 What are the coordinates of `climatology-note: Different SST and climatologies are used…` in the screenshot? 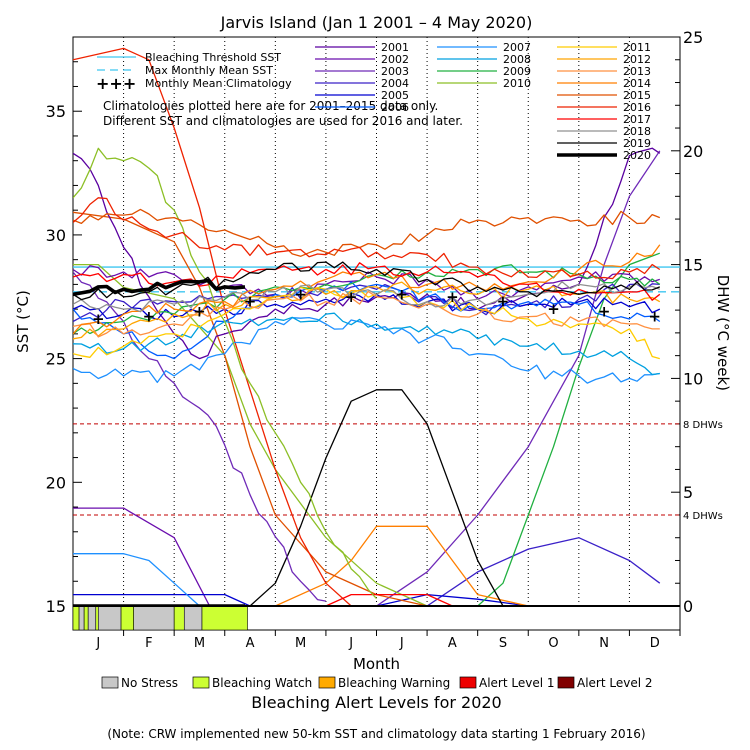 It's located at (283, 121).